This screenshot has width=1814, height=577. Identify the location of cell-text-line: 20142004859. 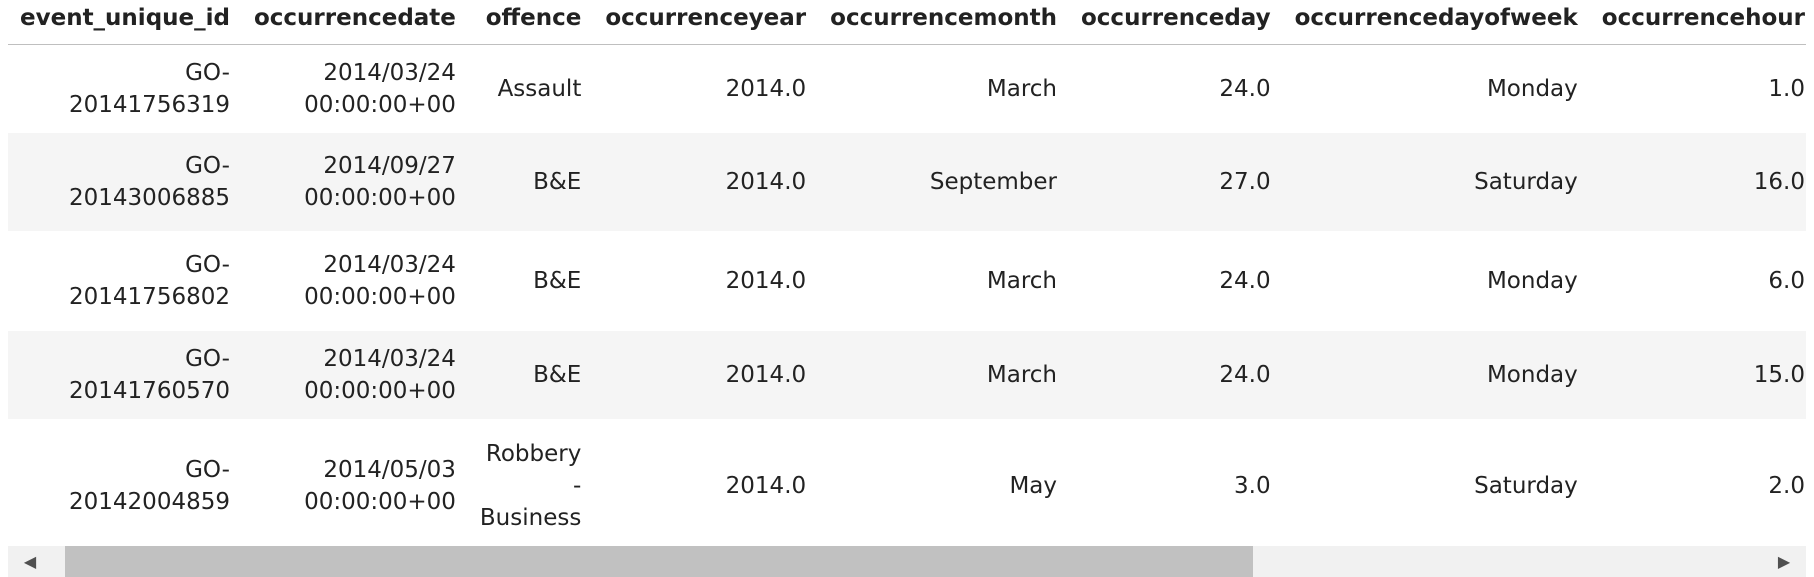
(149, 502).